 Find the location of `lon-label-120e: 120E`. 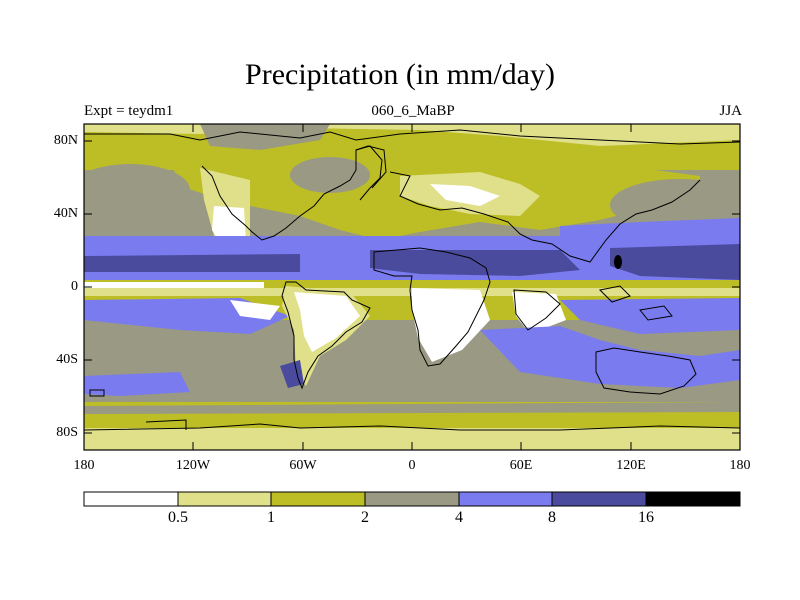

lon-label-120e: 120E is located at coordinates (631, 465).